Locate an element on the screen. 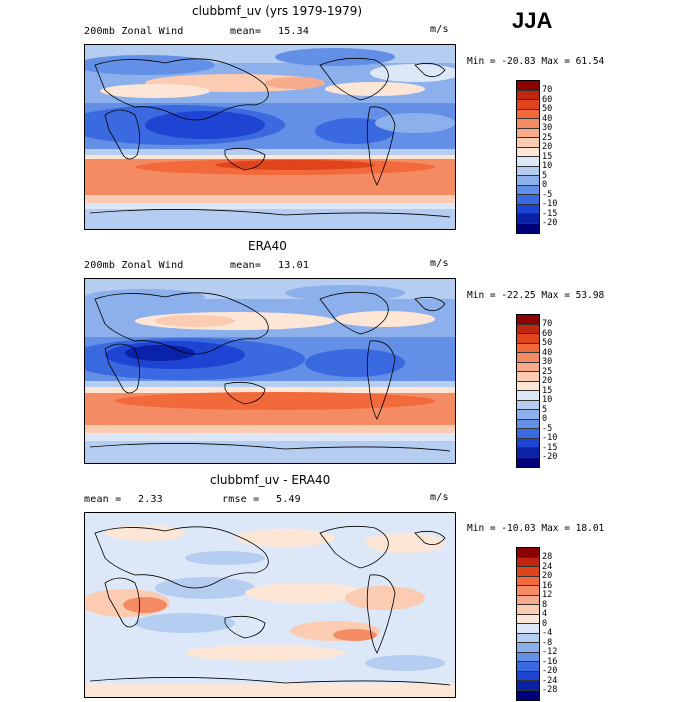  colorbar-tick-label: 16 is located at coordinates (547, 585).